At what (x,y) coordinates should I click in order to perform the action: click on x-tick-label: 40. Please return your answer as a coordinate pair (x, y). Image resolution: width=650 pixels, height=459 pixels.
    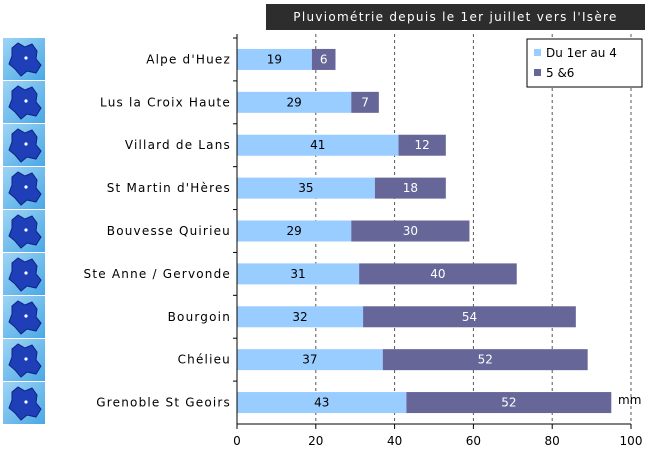
    Looking at the image, I should click on (394, 441).